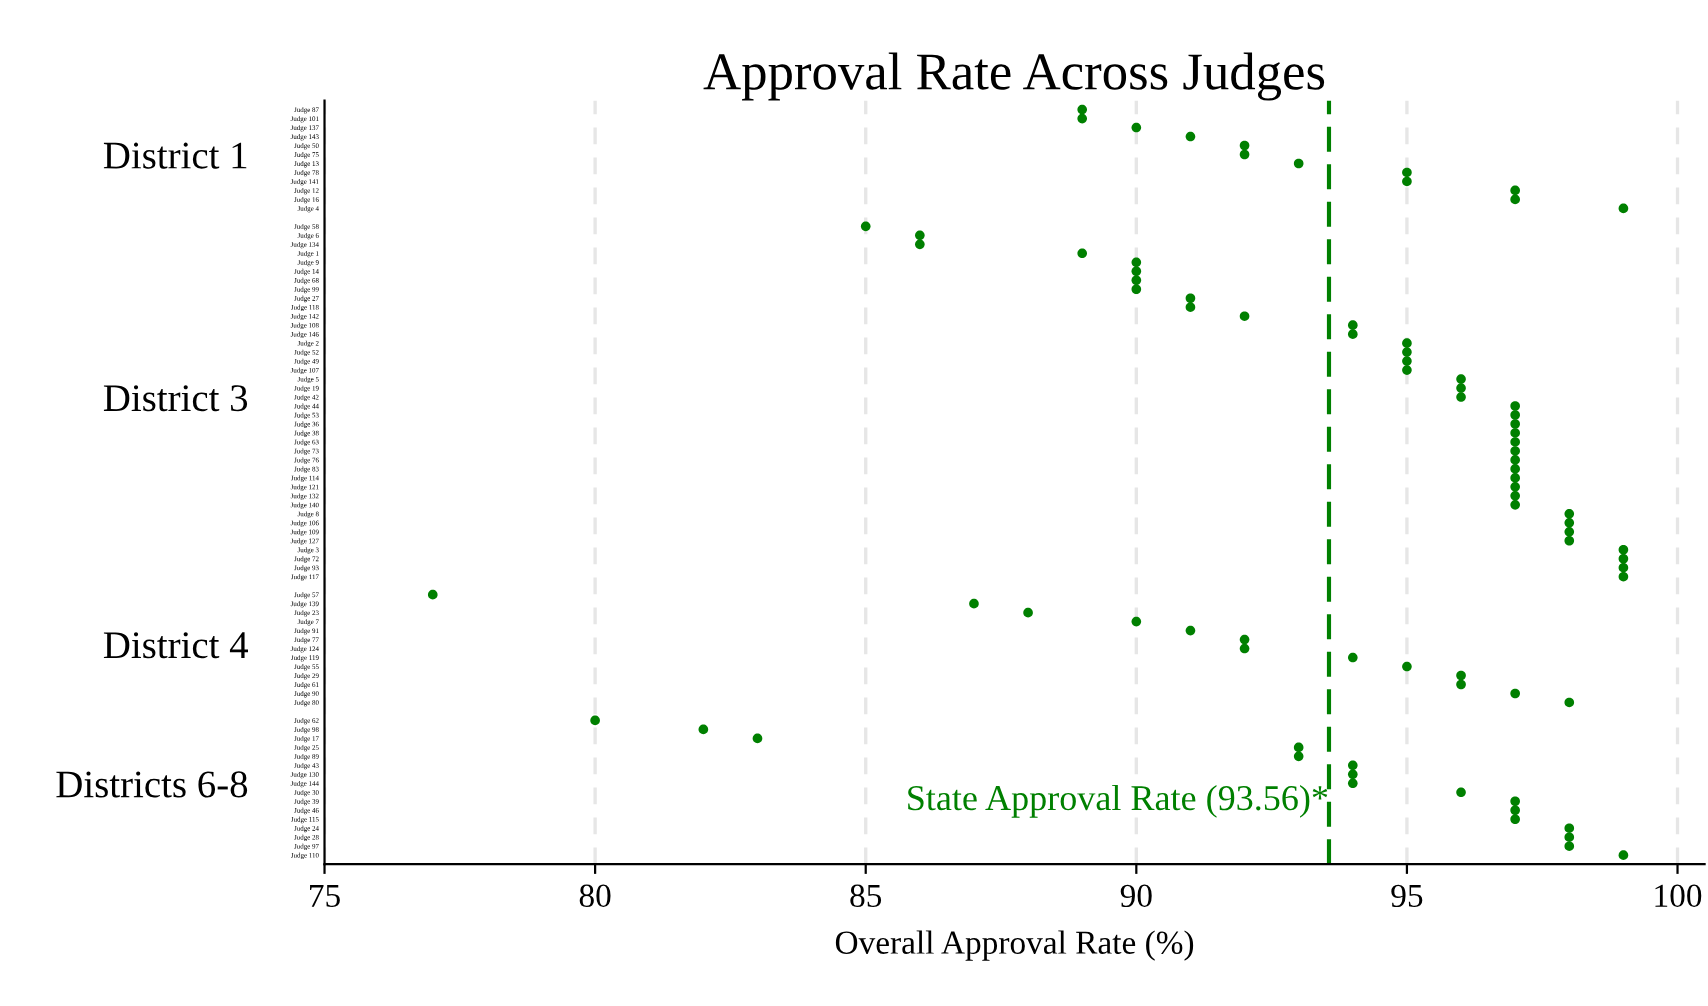 The height and width of the screenshot is (1006, 1708). Describe the element at coordinates (1136, 896) in the screenshot. I see `x-tick-label: 90` at that location.